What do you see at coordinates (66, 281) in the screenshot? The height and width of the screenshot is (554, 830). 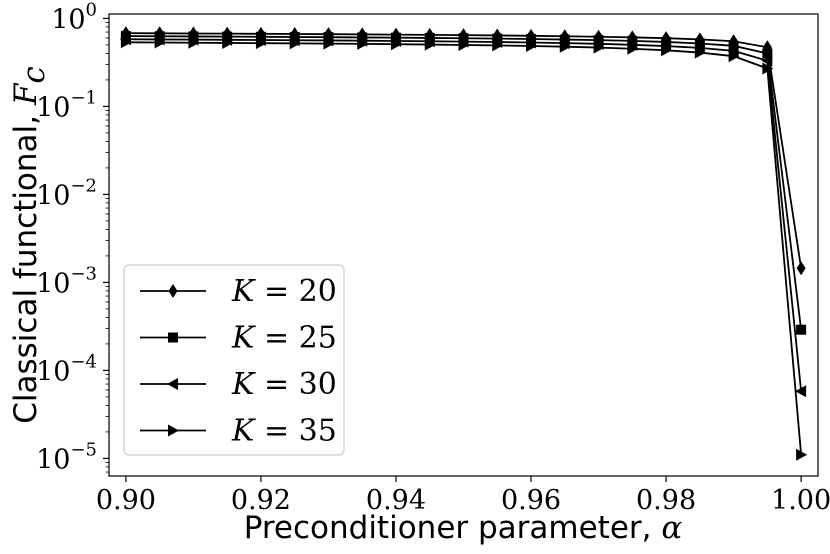 I see `y-tick-label-3: 10⁻³` at bounding box center [66, 281].